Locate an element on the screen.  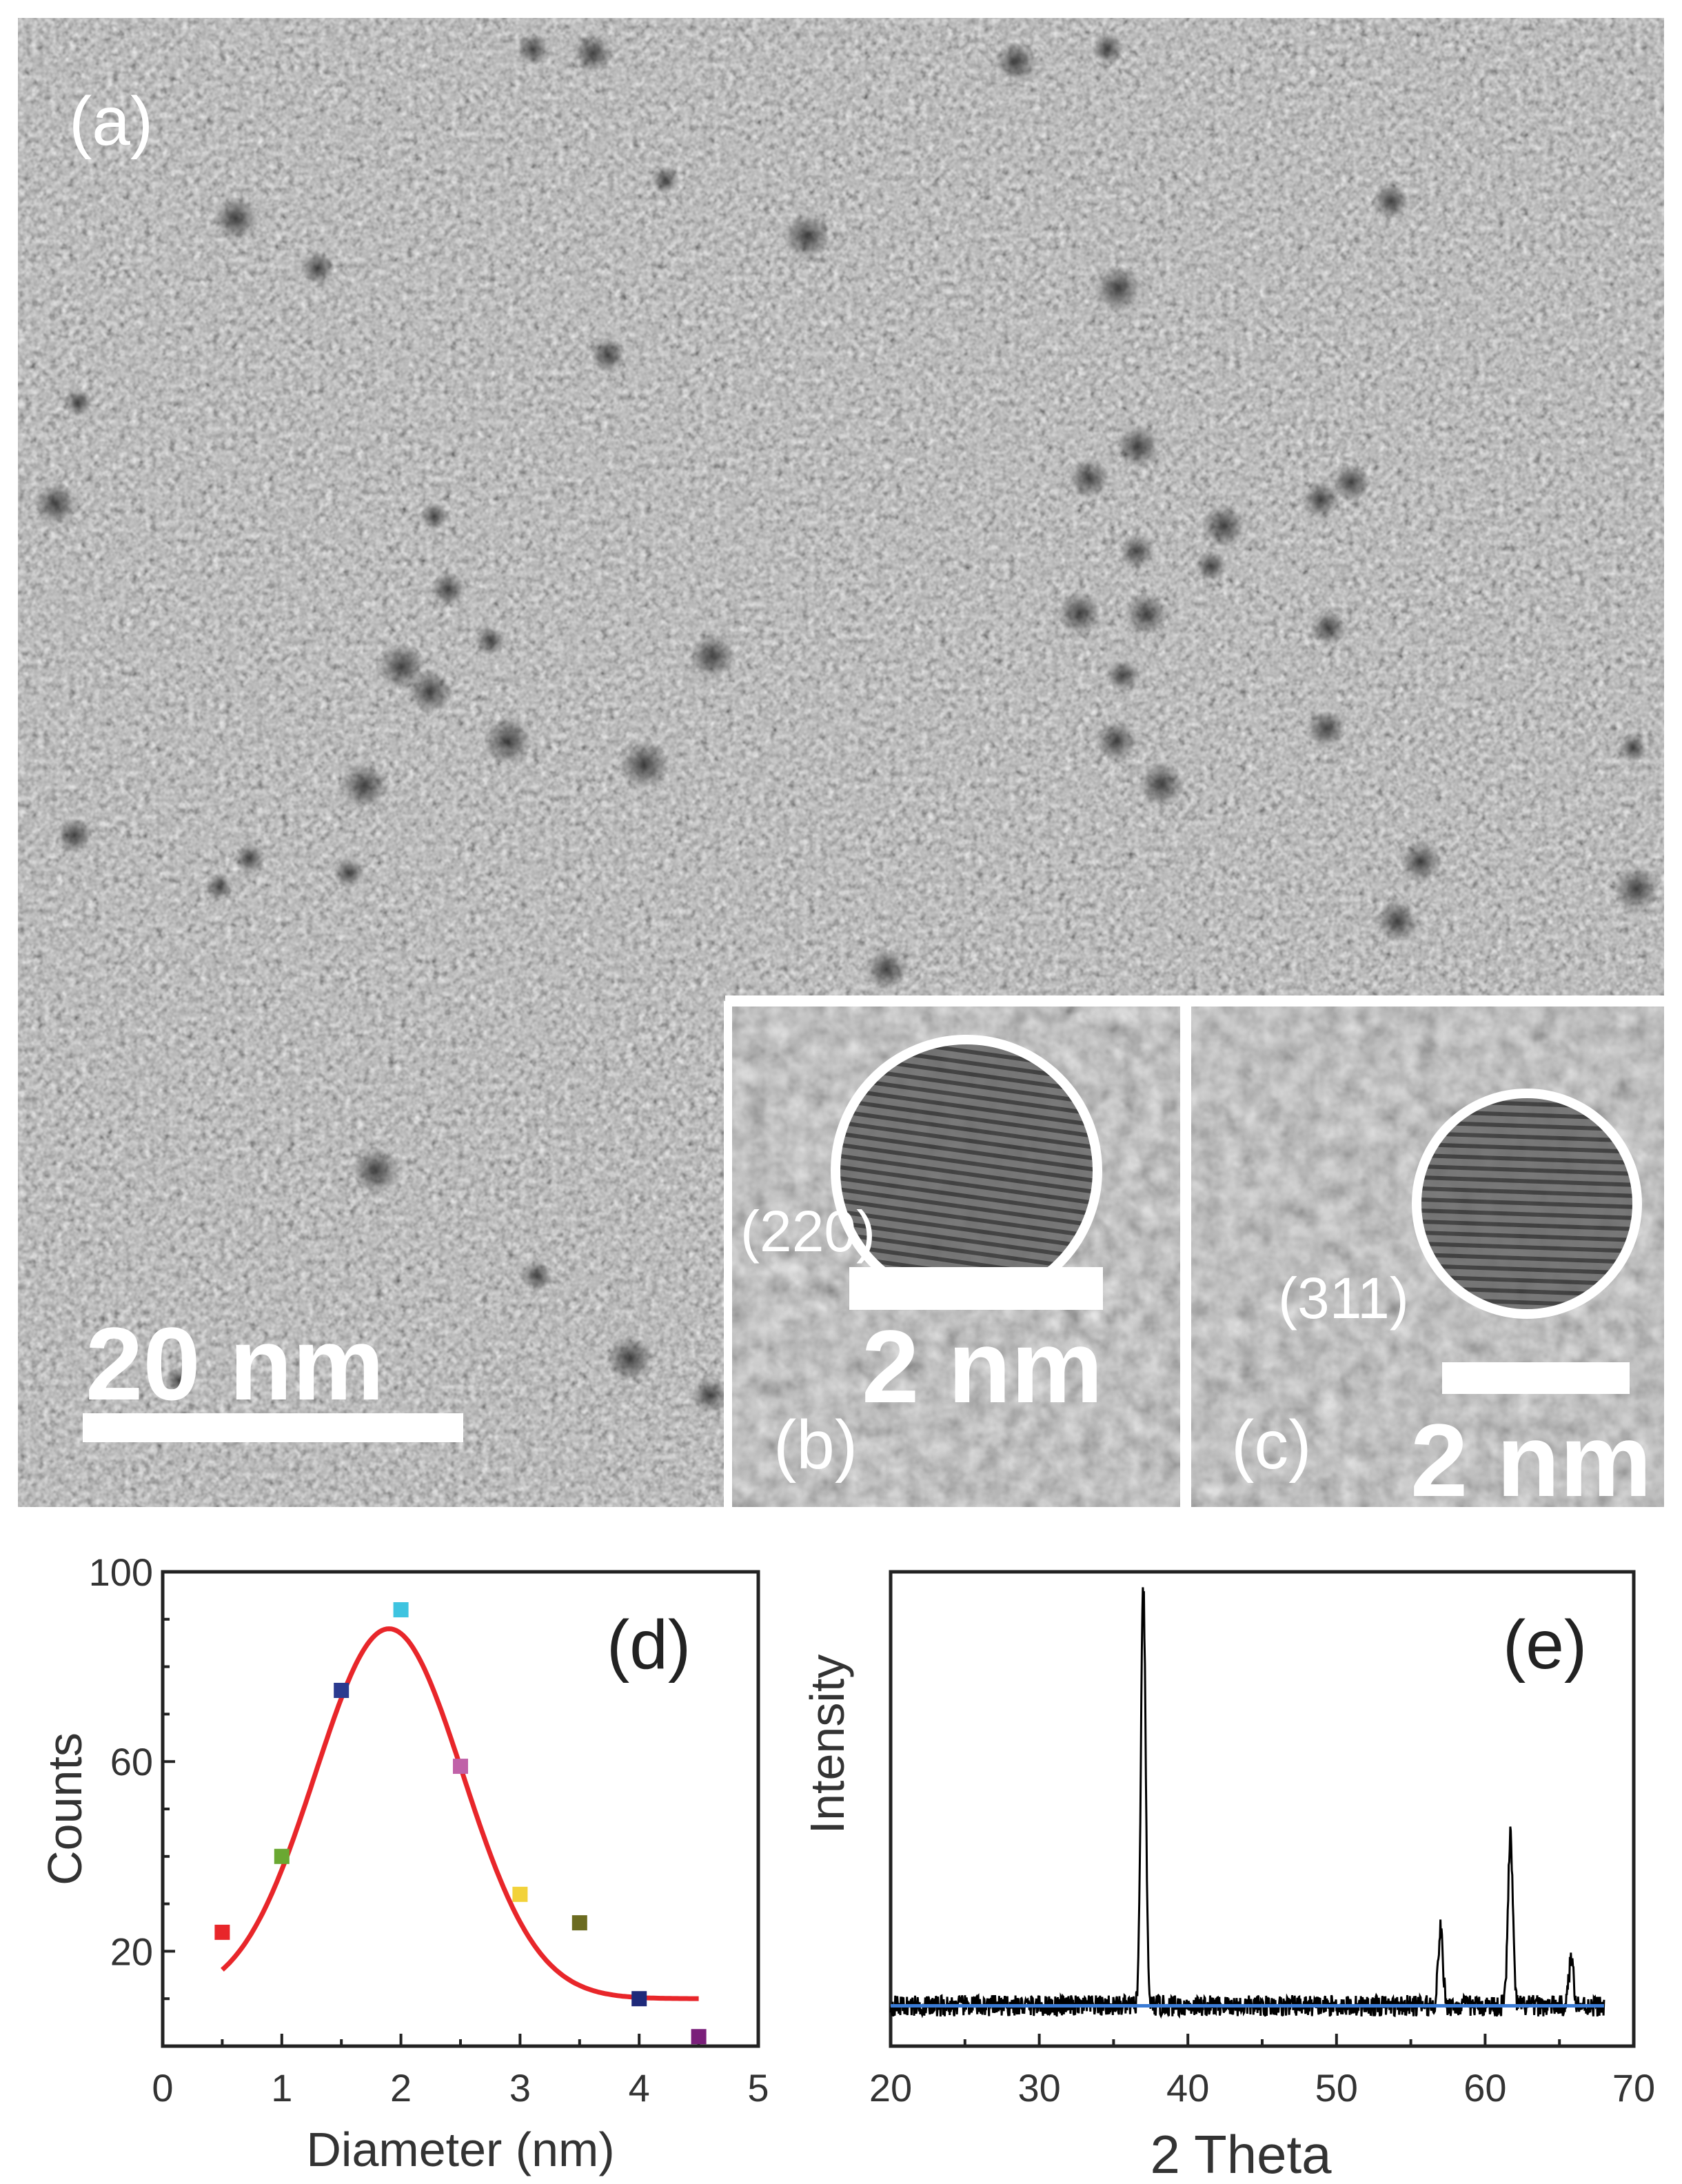
chart-e-tick-labels: 20 30 40 50 60 70 is located at coordinates (1262, 2088).